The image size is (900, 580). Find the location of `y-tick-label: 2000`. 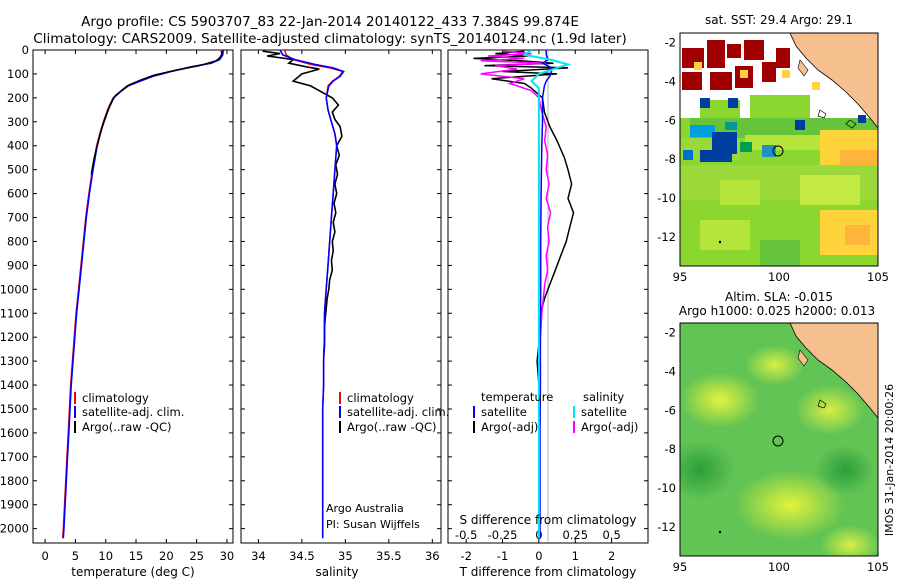

y-tick-label: 2000 is located at coordinates (14, 529).